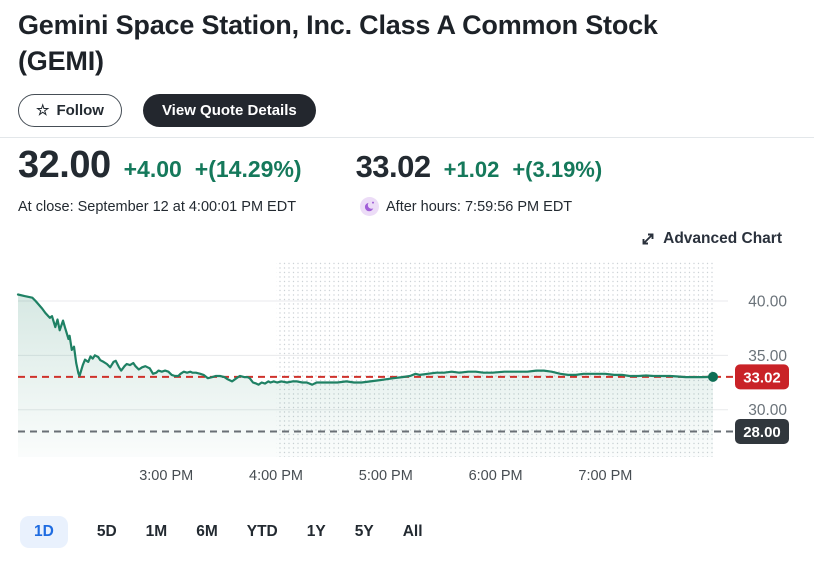 The width and height of the screenshot is (814, 562). What do you see at coordinates (413, 532) in the screenshot?
I see `range-tab-all: All` at bounding box center [413, 532].